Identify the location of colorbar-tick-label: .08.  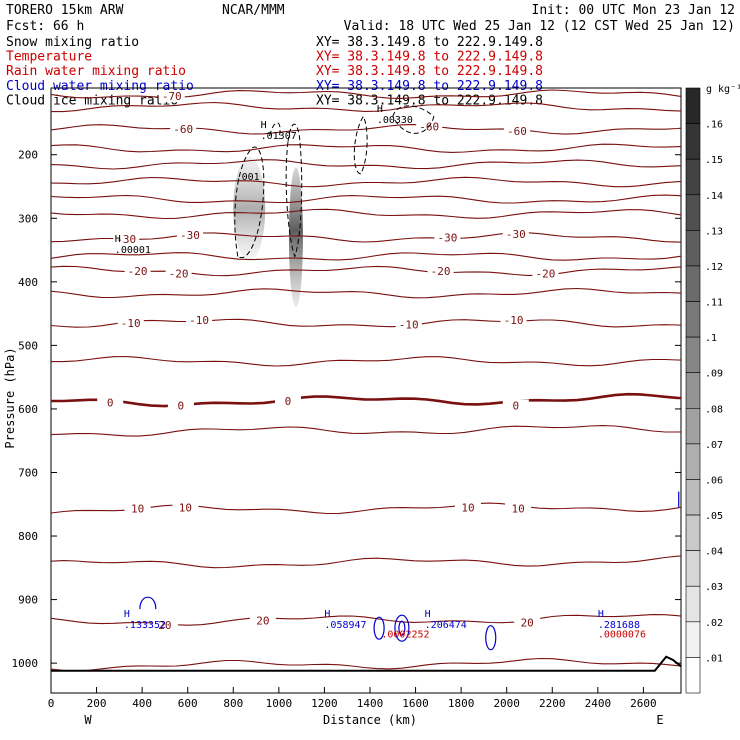
(714, 409).